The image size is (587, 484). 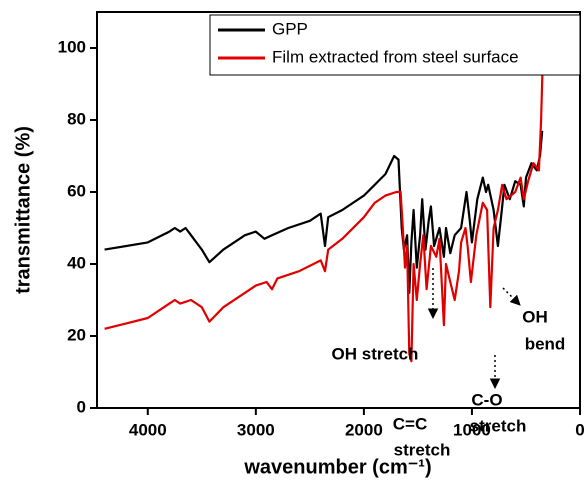 What do you see at coordinates (76, 262) in the screenshot?
I see `y-tick-label: 40` at bounding box center [76, 262].